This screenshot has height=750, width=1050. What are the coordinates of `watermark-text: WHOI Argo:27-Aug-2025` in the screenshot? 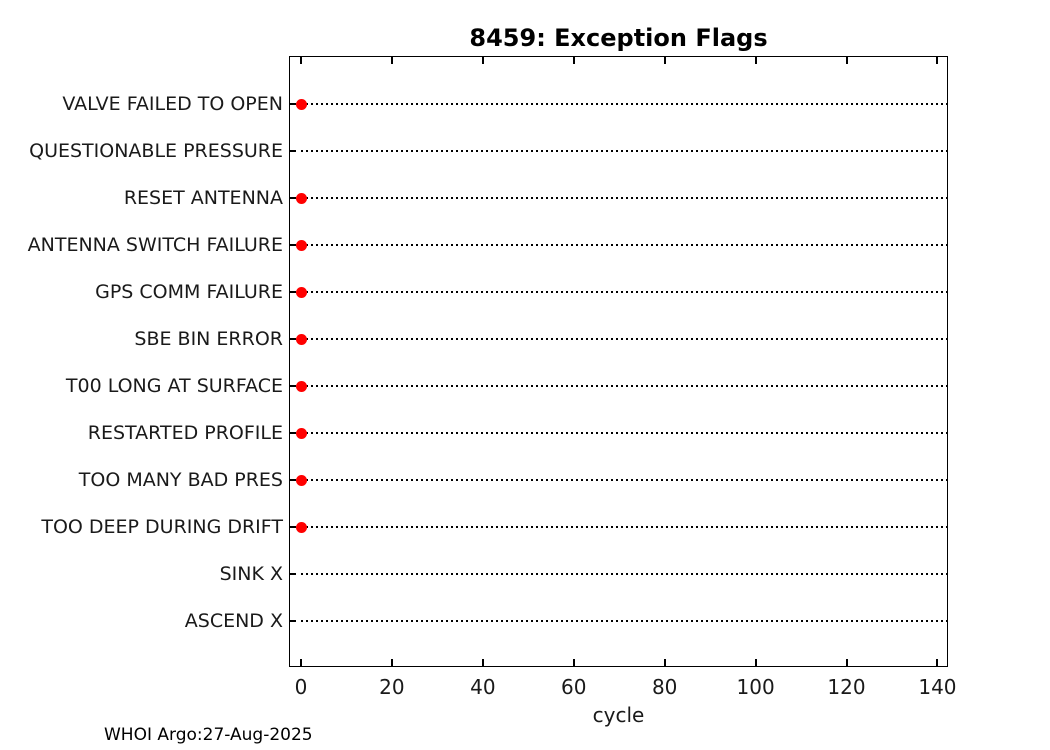 It's located at (208, 735).